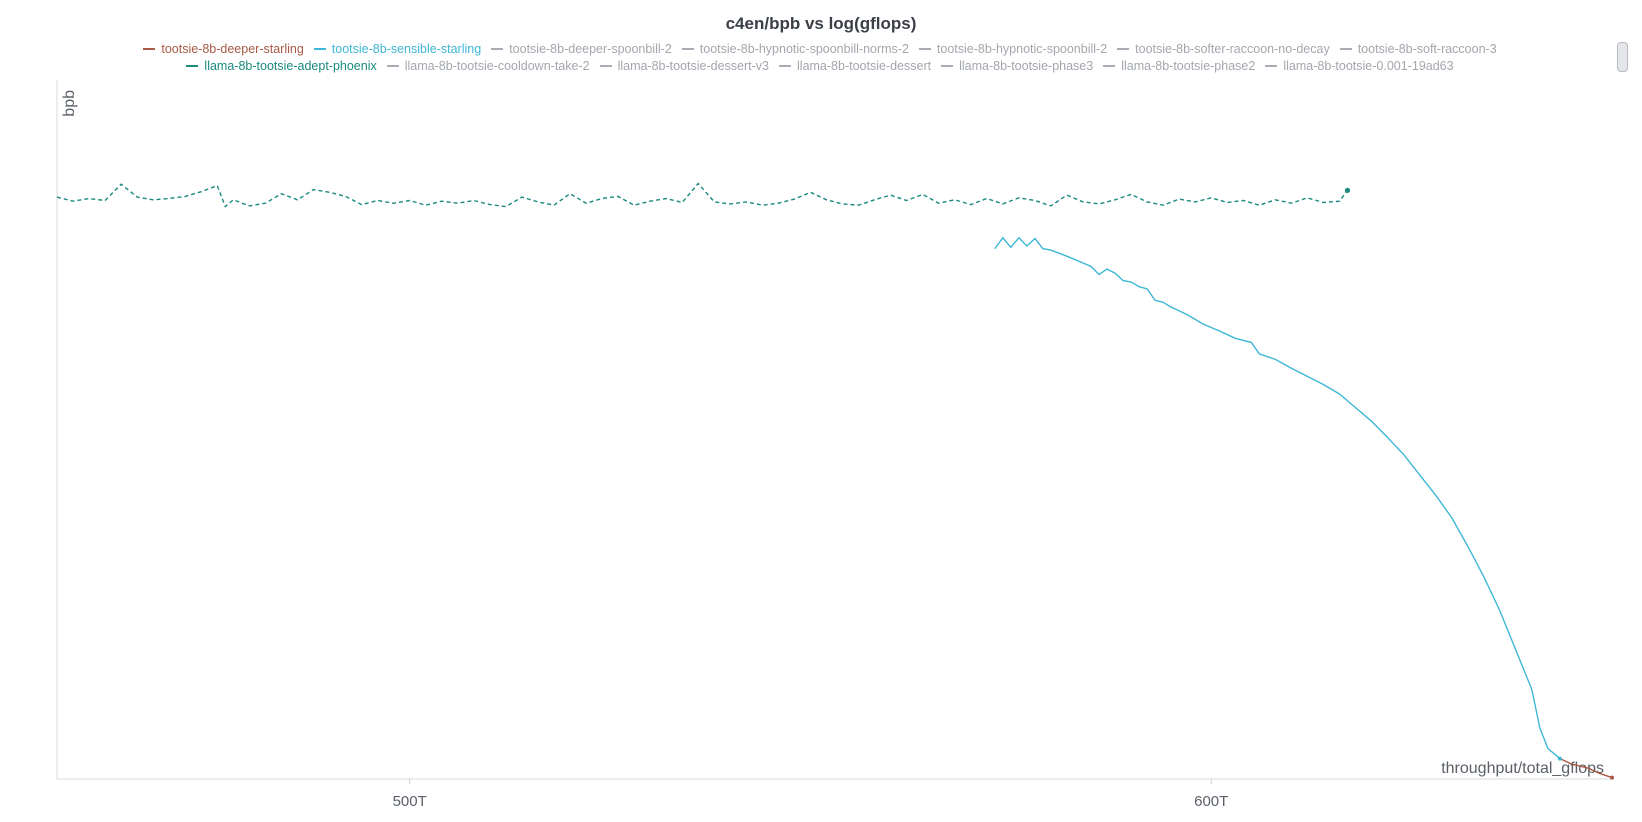  What do you see at coordinates (1232, 48) in the screenshot?
I see `legend-label: tootsie-8b-softer-raccoon-no-decay` at bounding box center [1232, 48].